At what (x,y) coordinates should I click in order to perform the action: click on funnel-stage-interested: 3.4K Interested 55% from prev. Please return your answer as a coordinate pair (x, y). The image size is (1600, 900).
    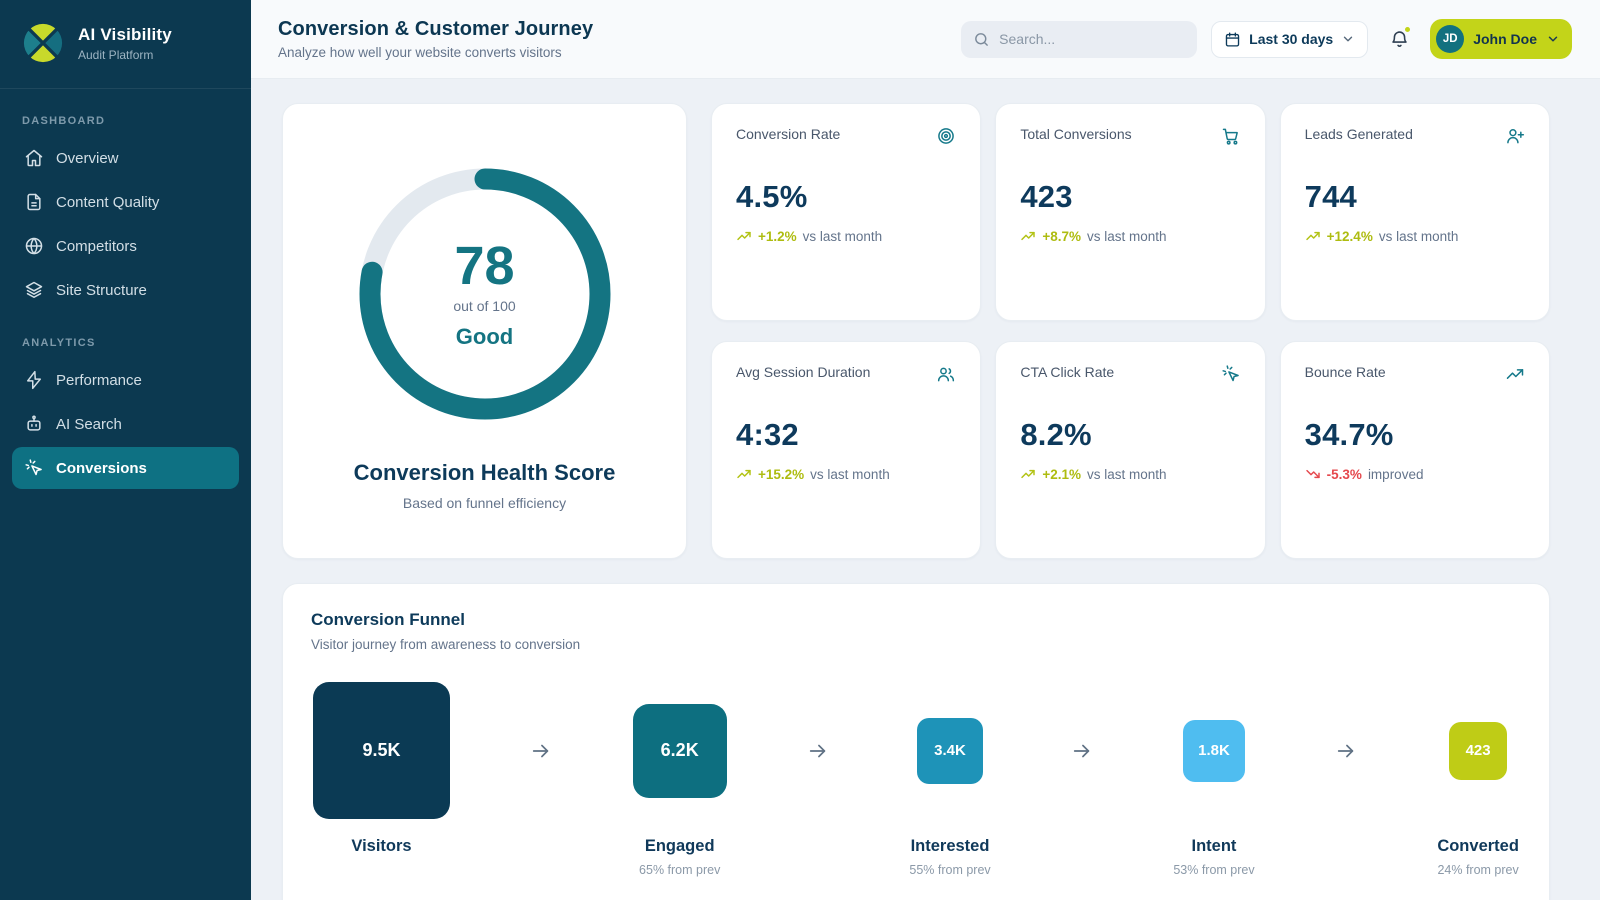
    Looking at the image, I should click on (950, 779).